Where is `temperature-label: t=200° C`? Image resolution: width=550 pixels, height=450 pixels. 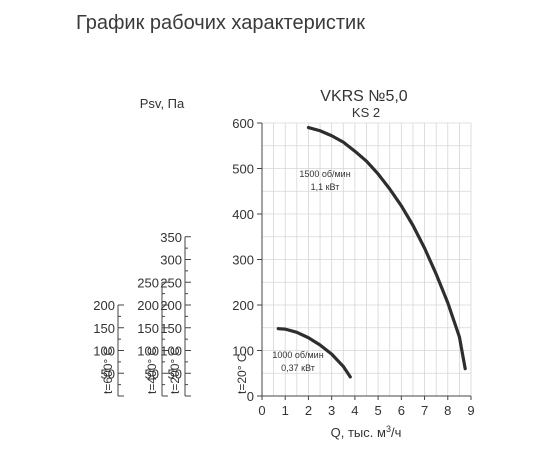 temperature-label: t=200° C is located at coordinates (175, 370).